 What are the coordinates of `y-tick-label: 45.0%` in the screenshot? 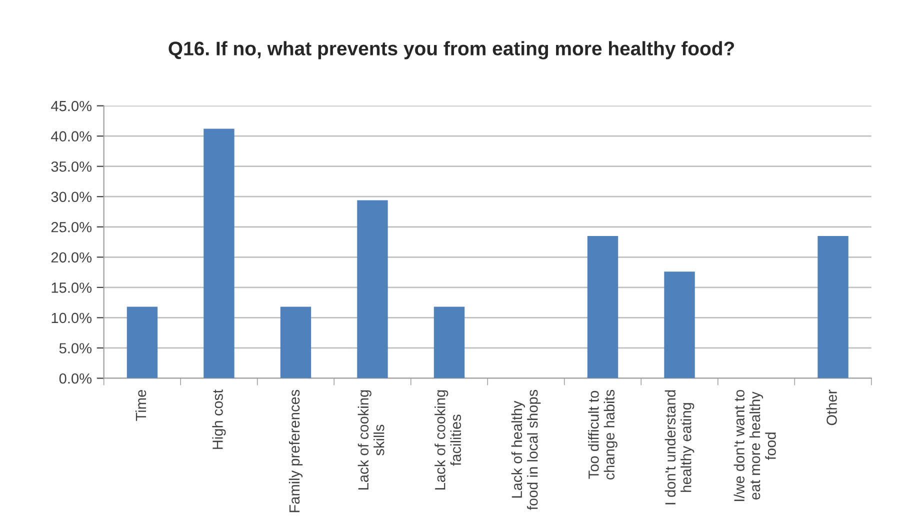 It's located at (71, 106).